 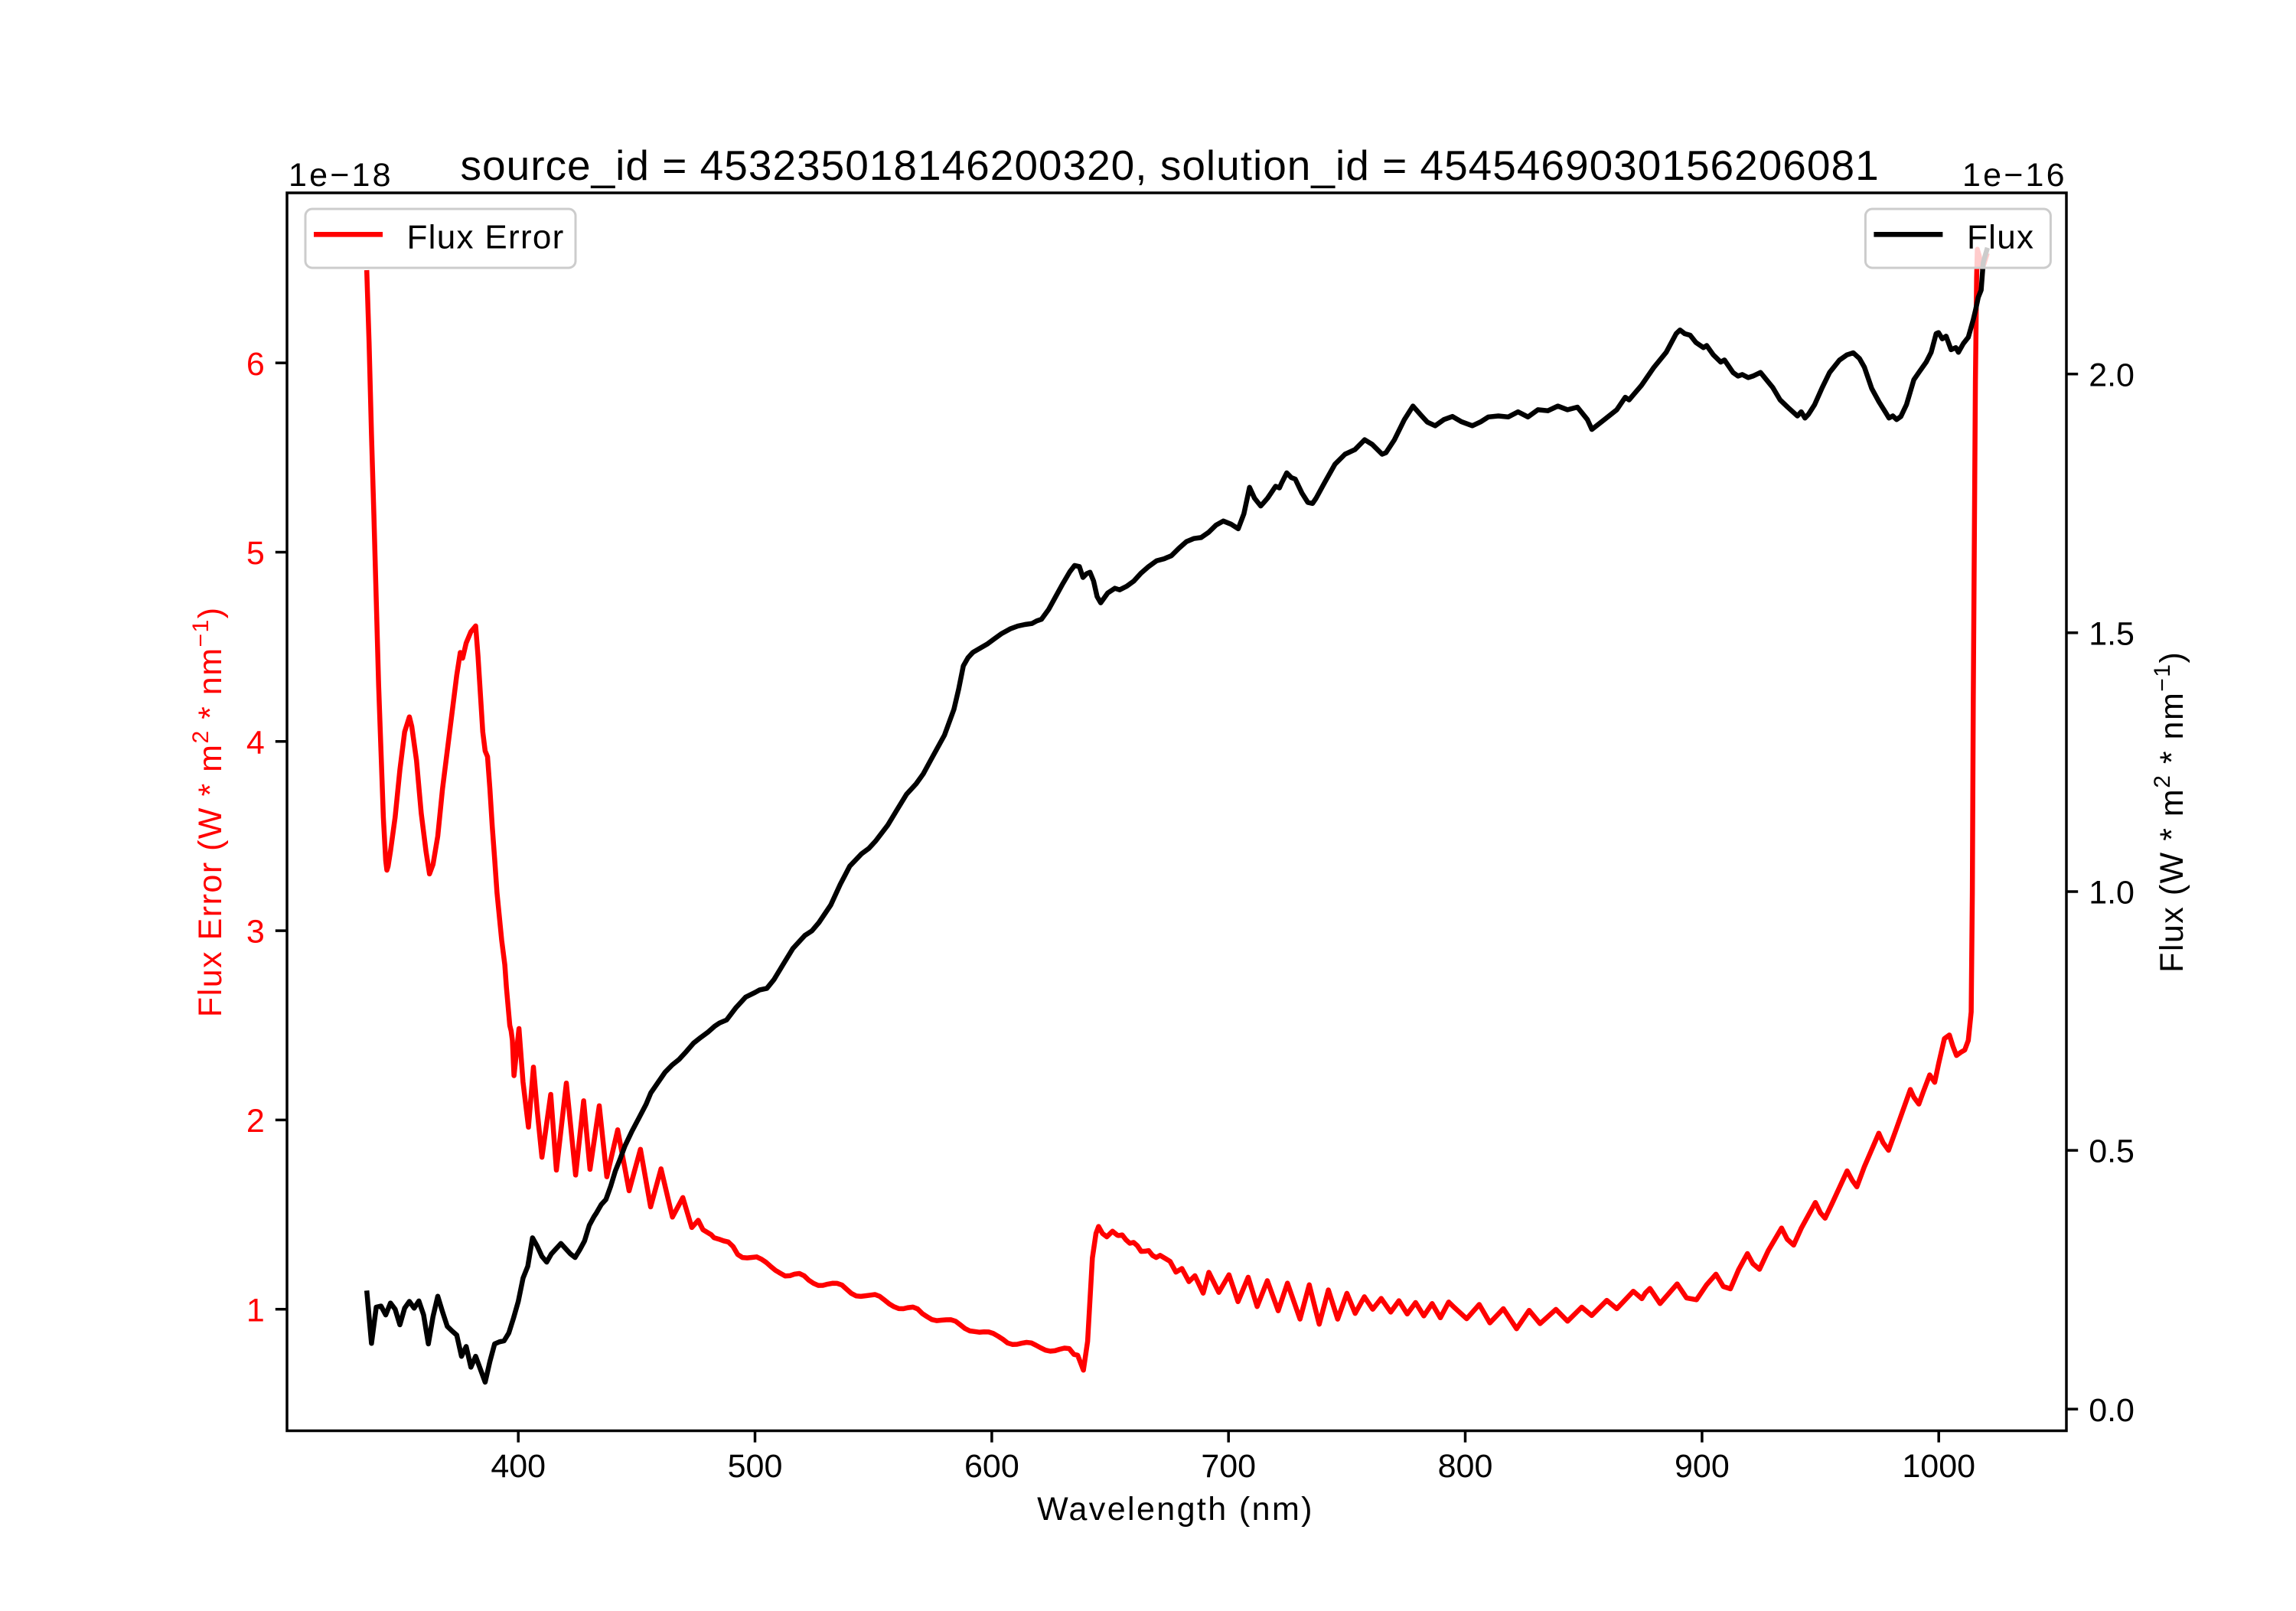 What do you see at coordinates (2170, 812) in the screenshot?
I see `svg-text: Flux (W * m2 * nm−1)` at bounding box center [2170, 812].